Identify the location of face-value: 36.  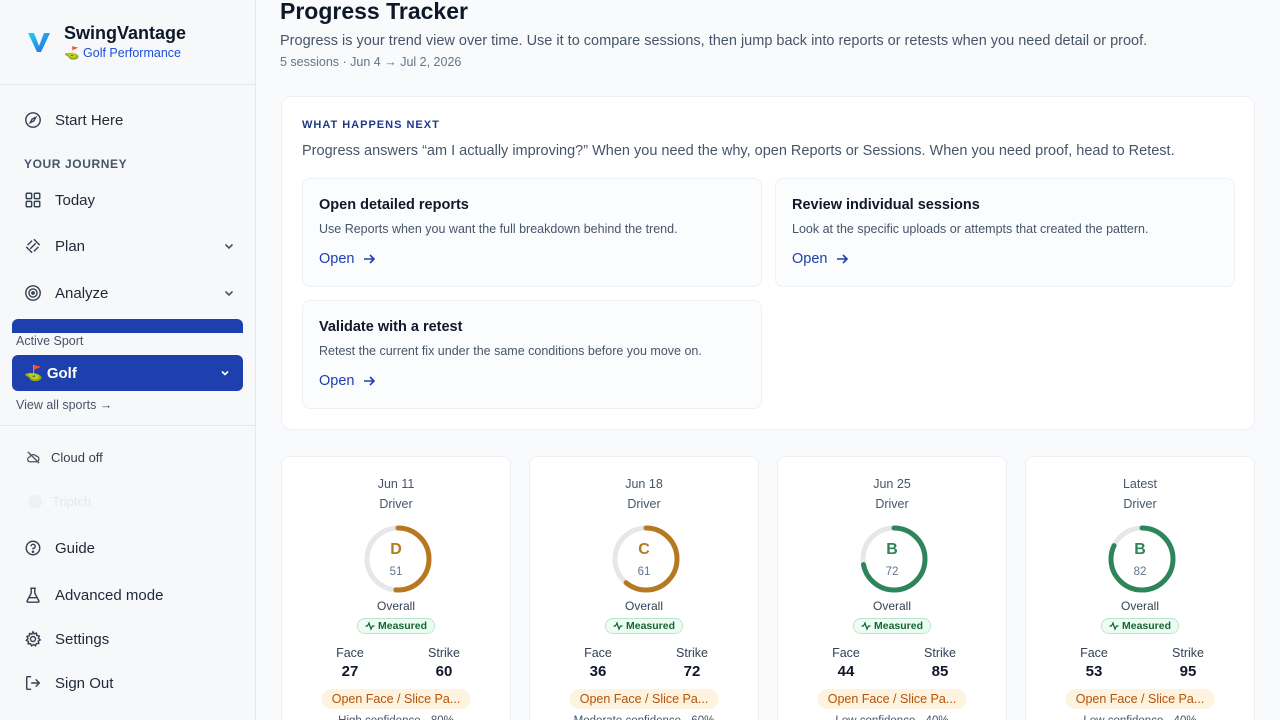
(598, 671).